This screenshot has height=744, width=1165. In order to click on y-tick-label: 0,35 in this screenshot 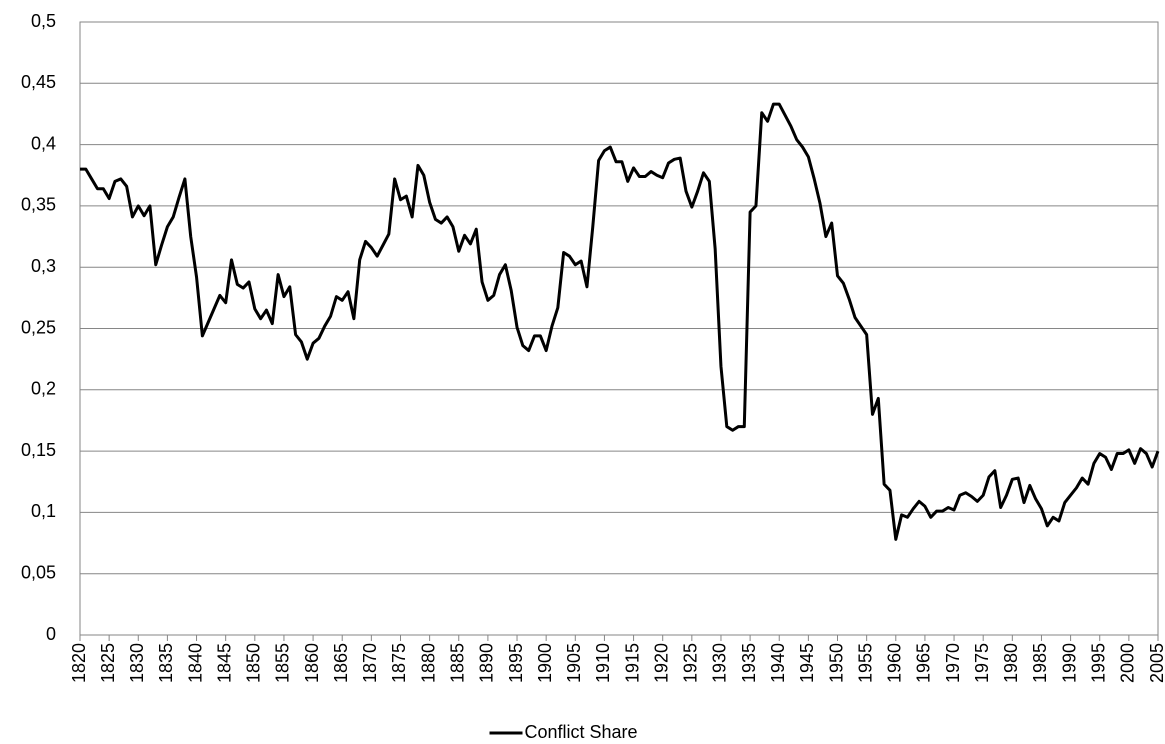, I will do `click(38, 205)`.